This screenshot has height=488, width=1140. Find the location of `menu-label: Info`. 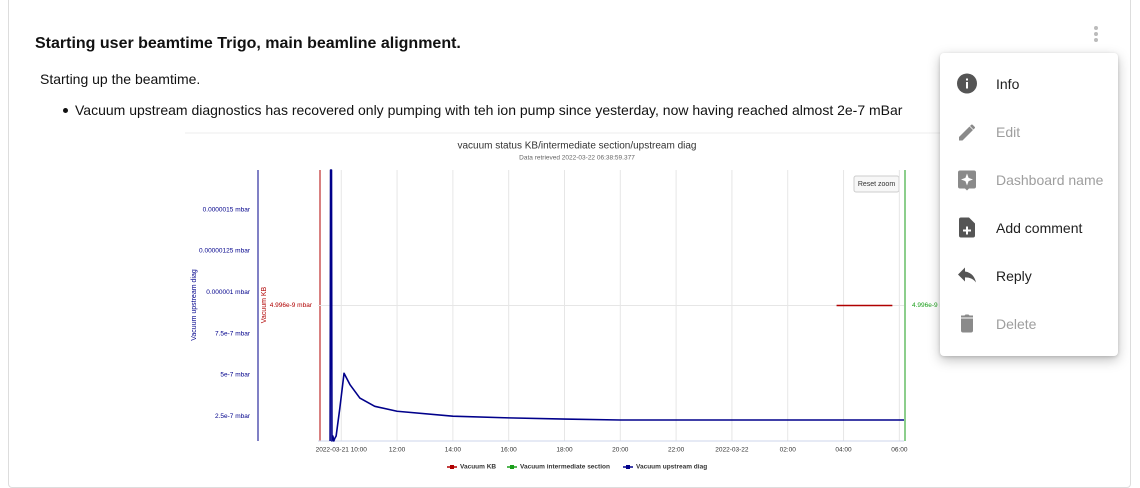

menu-label: Info is located at coordinates (1008, 84).